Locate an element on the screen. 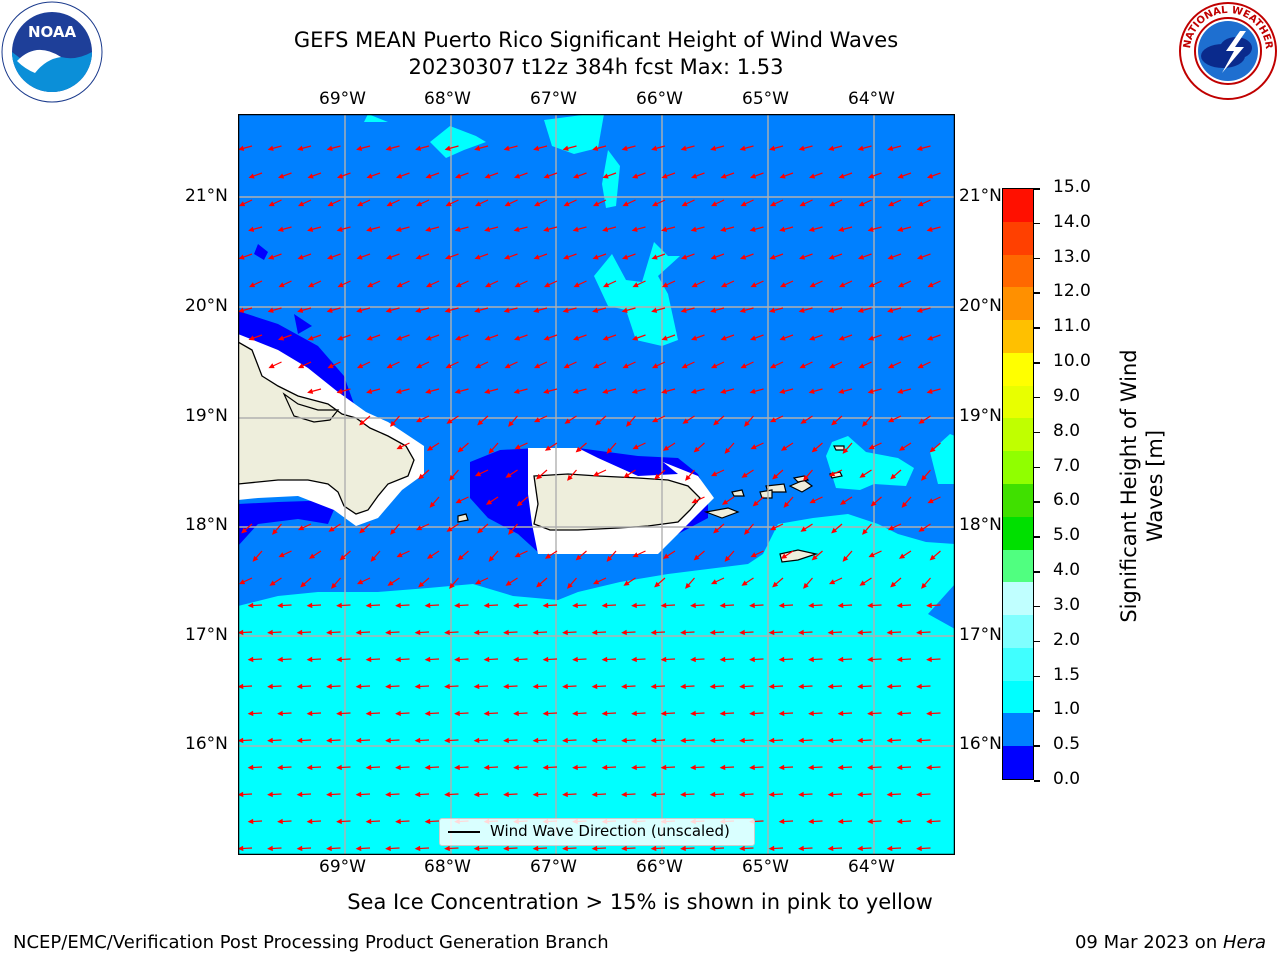  lat-label-left: 18°N is located at coordinates (206, 525).